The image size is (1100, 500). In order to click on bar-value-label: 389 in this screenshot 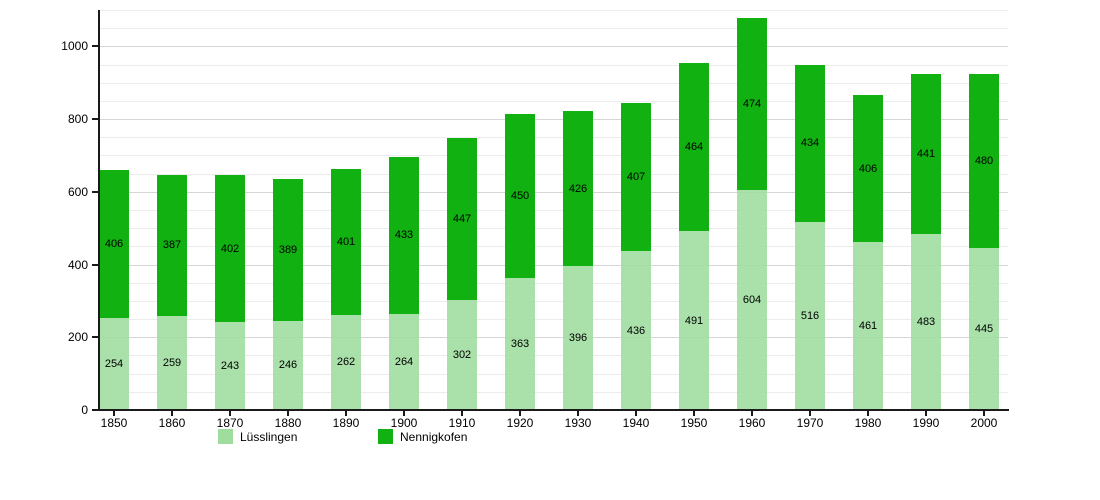, I will do `click(288, 249)`.